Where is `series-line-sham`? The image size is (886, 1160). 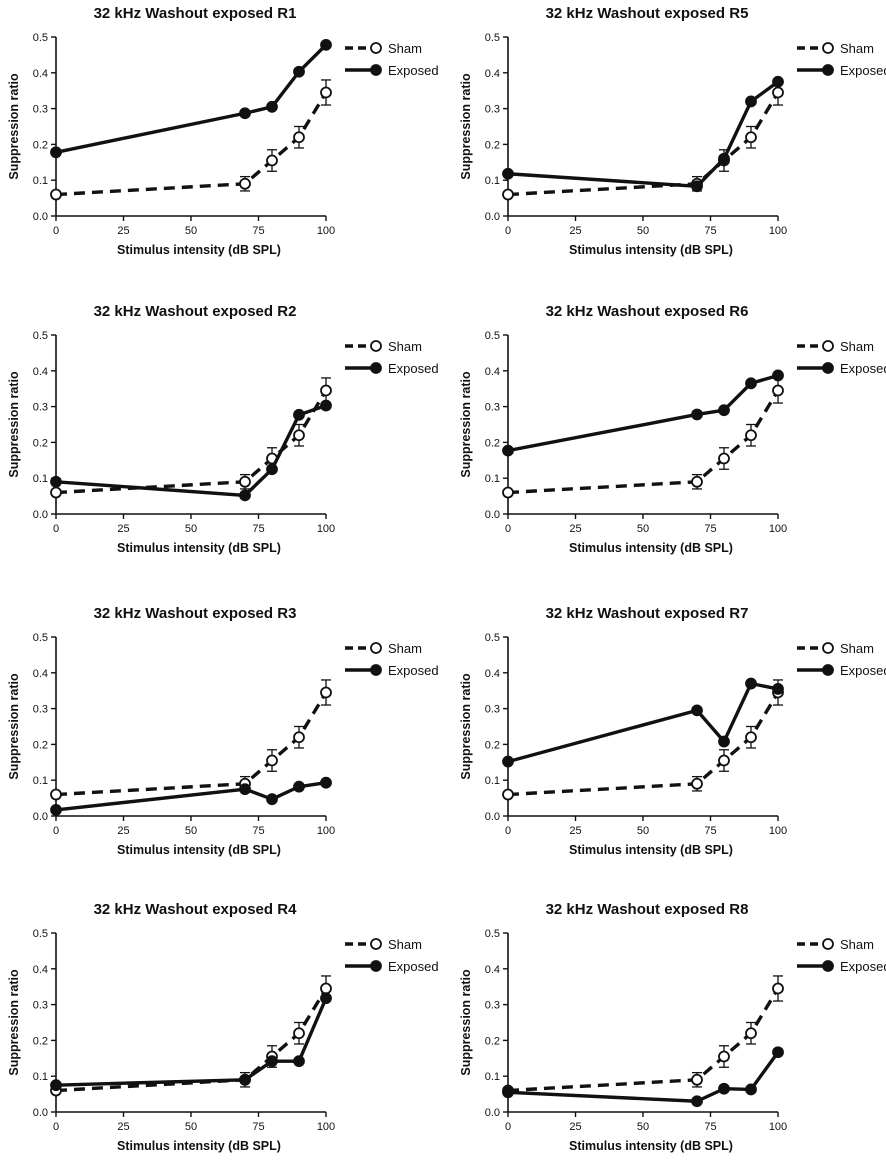
series-line-sham is located at coordinates (643, 1040).